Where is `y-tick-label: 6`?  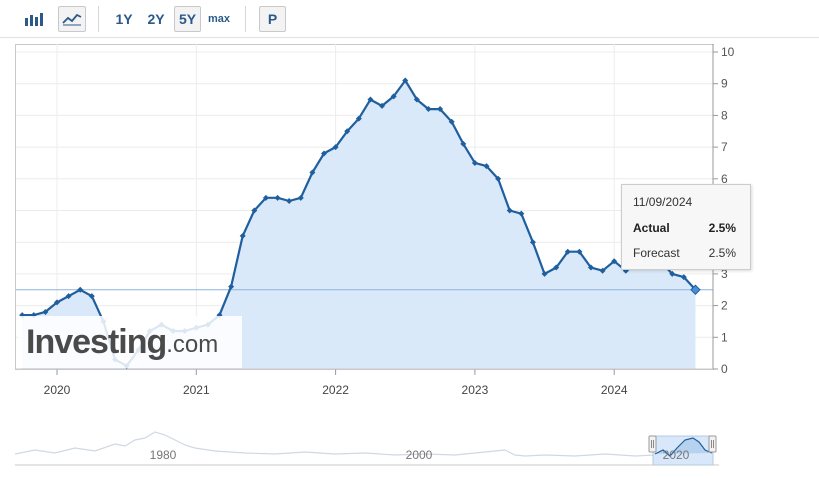 y-tick-label: 6 is located at coordinates (724, 179).